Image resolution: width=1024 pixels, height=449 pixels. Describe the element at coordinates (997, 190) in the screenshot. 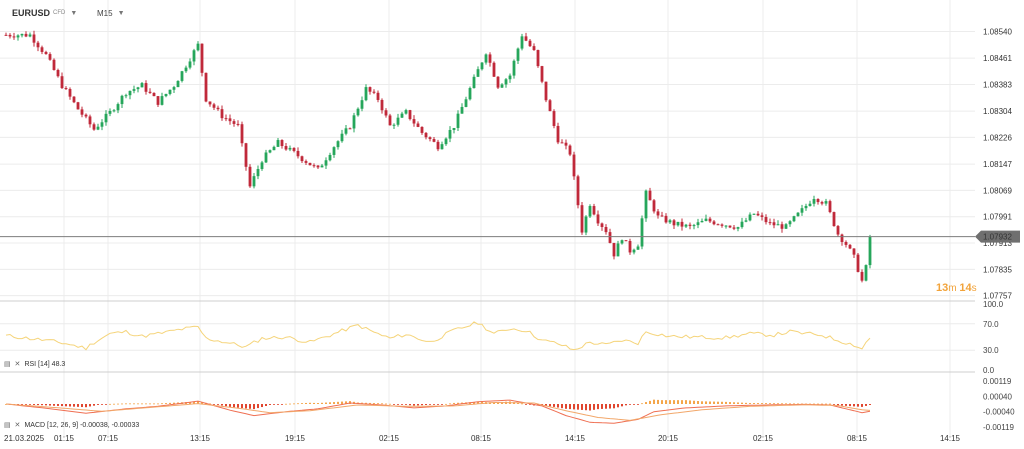

I see `price-axis-tick-label: 1.08069` at that location.